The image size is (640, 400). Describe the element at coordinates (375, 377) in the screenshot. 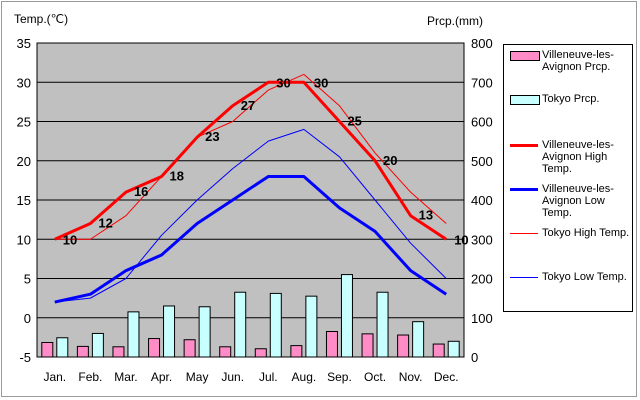

I see `x-tick-label: Oct.` at that location.